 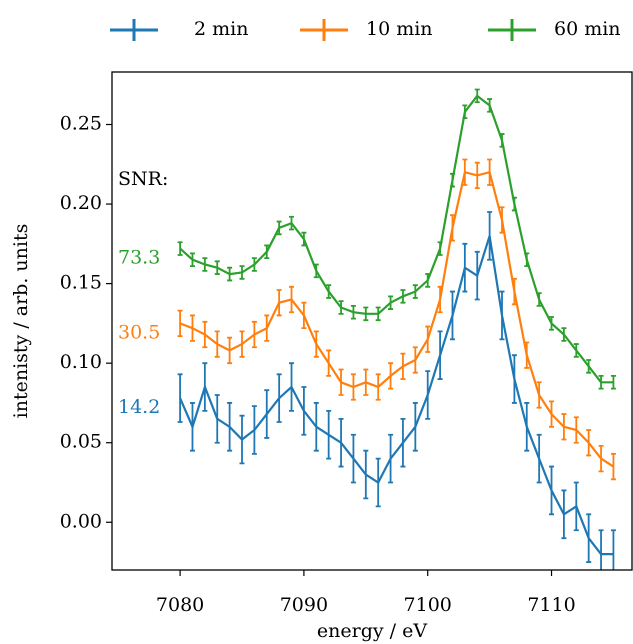 I want to click on x-tick-label: 7100, so click(x=428, y=605).